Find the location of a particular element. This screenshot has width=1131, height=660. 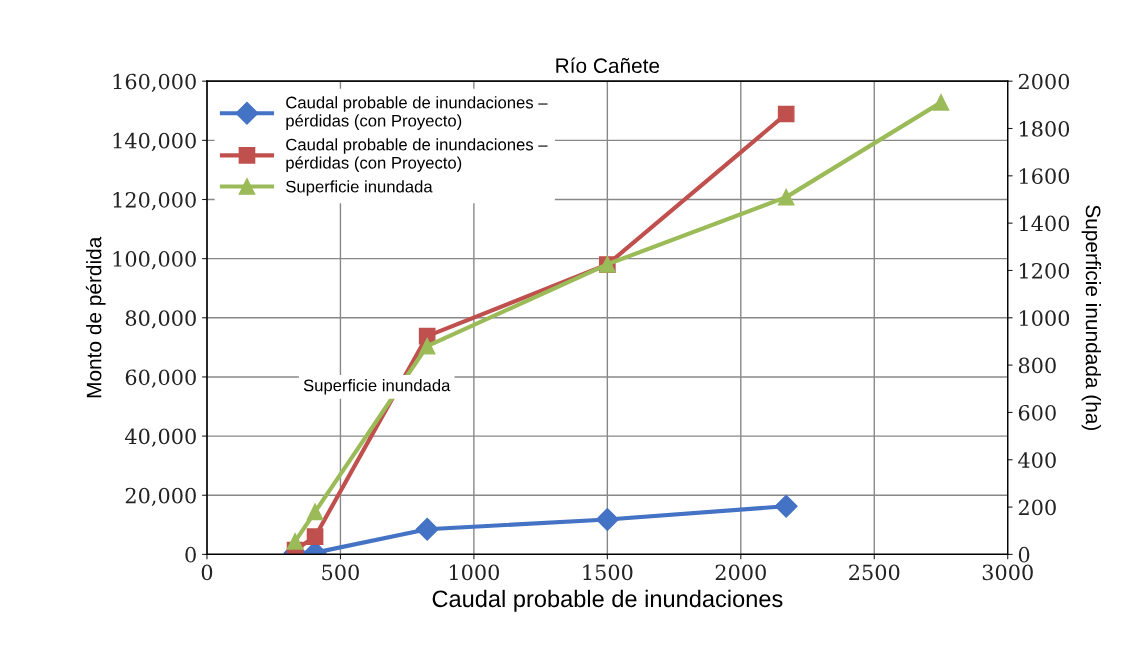

x-tick-label: 2500 is located at coordinates (874, 572).